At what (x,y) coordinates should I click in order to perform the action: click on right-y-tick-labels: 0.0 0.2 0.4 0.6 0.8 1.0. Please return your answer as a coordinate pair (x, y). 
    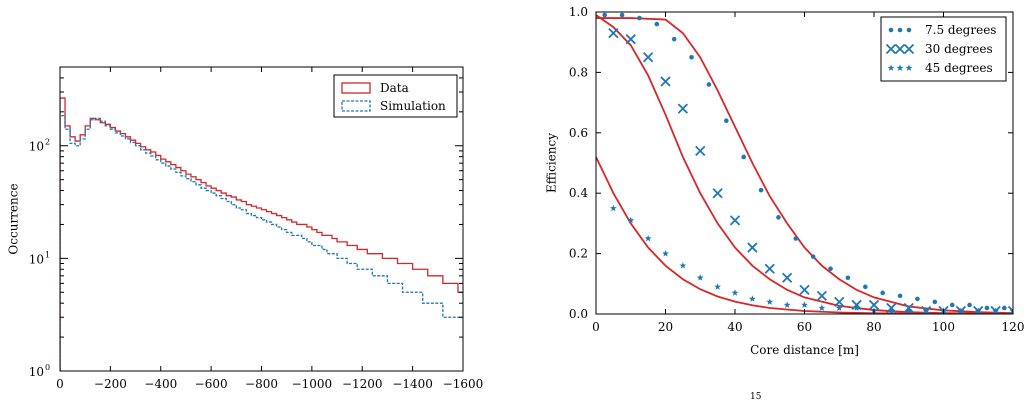
    Looking at the image, I should click on (578, 163).